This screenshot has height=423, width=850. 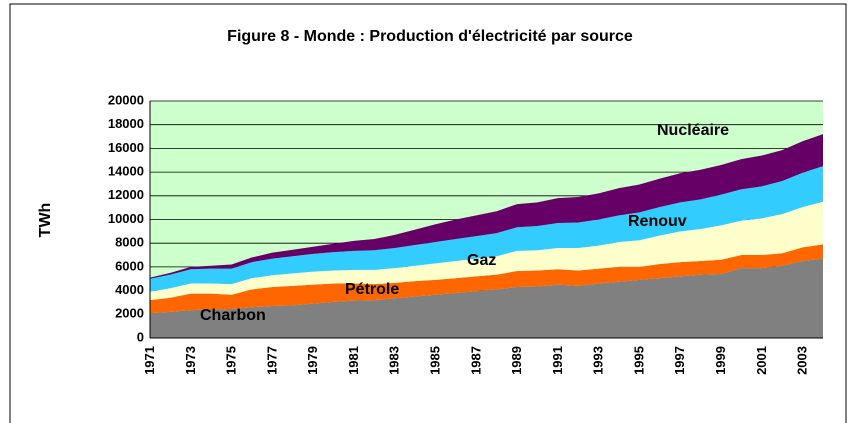 I want to click on y-axis-label: TWh, so click(x=45, y=220).